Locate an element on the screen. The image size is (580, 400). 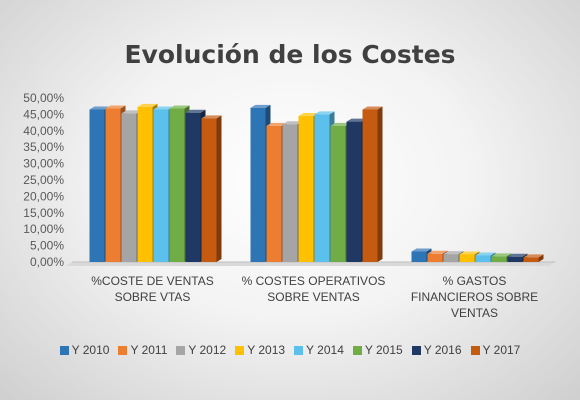
y-tick-label: 0,00% is located at coordinates (47, 262).